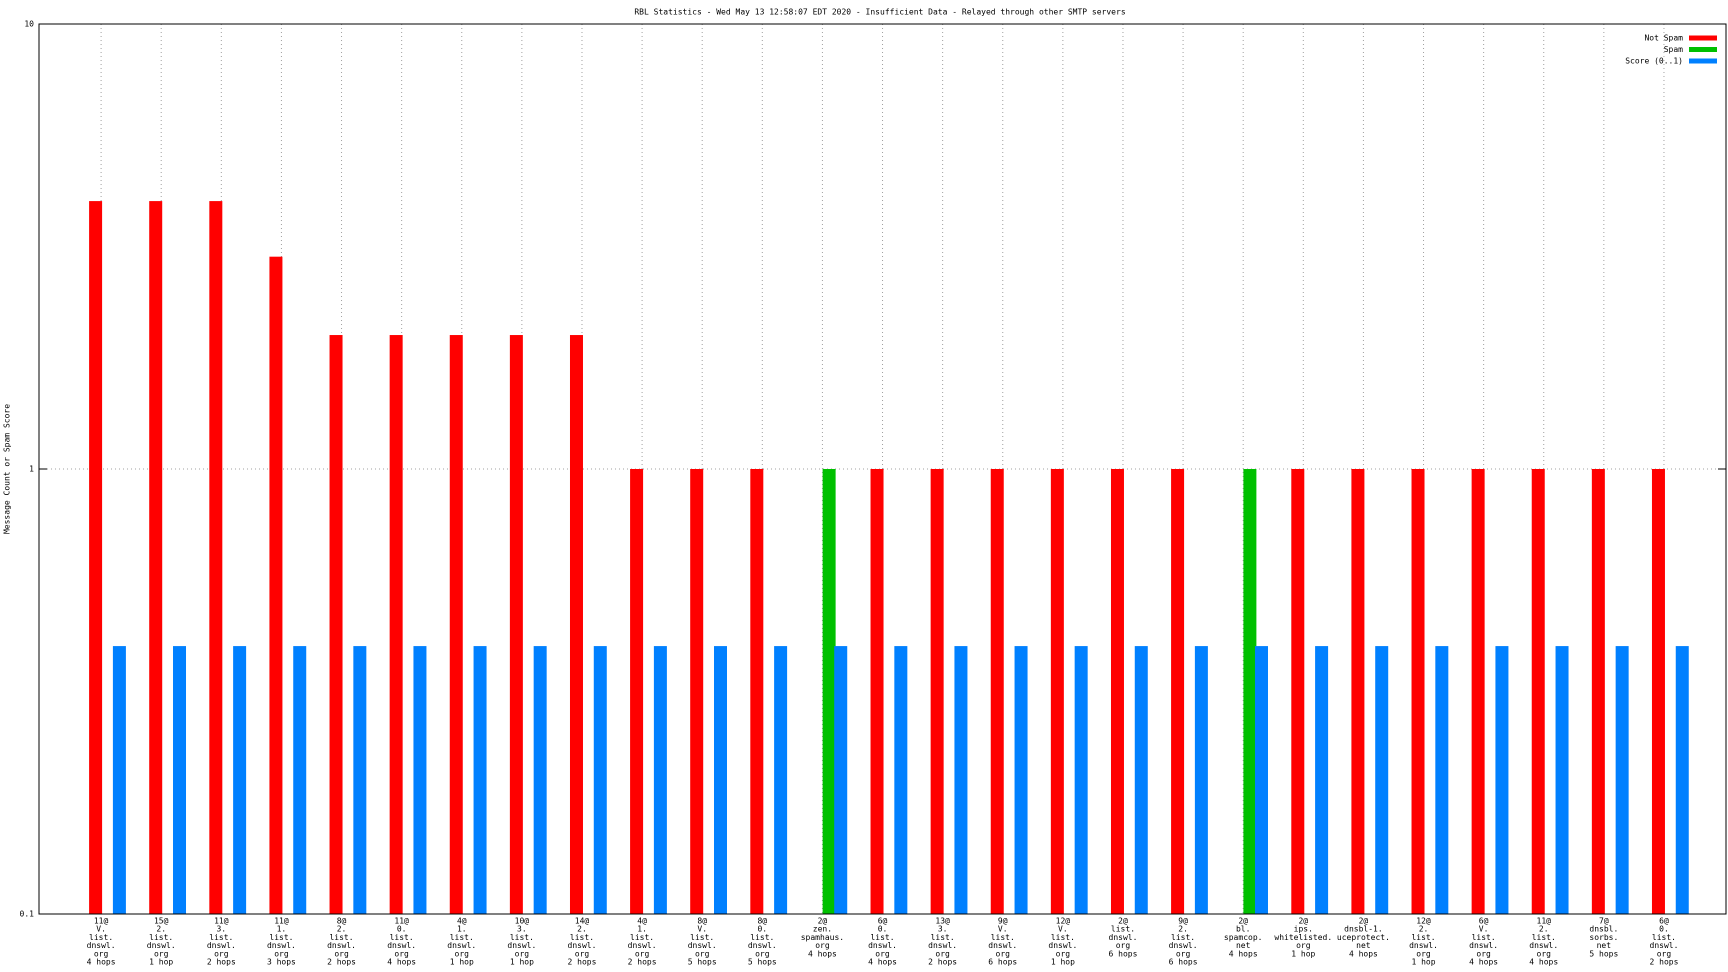 The image size is (1728, 972). I want to click on x-tick-label: 6 hops, so click(1123, 953).